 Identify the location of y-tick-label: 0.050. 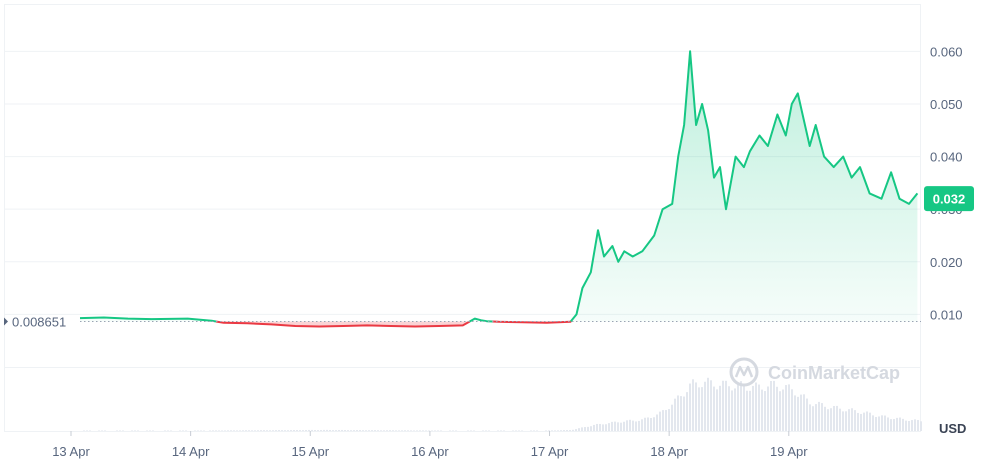
(946, 104).